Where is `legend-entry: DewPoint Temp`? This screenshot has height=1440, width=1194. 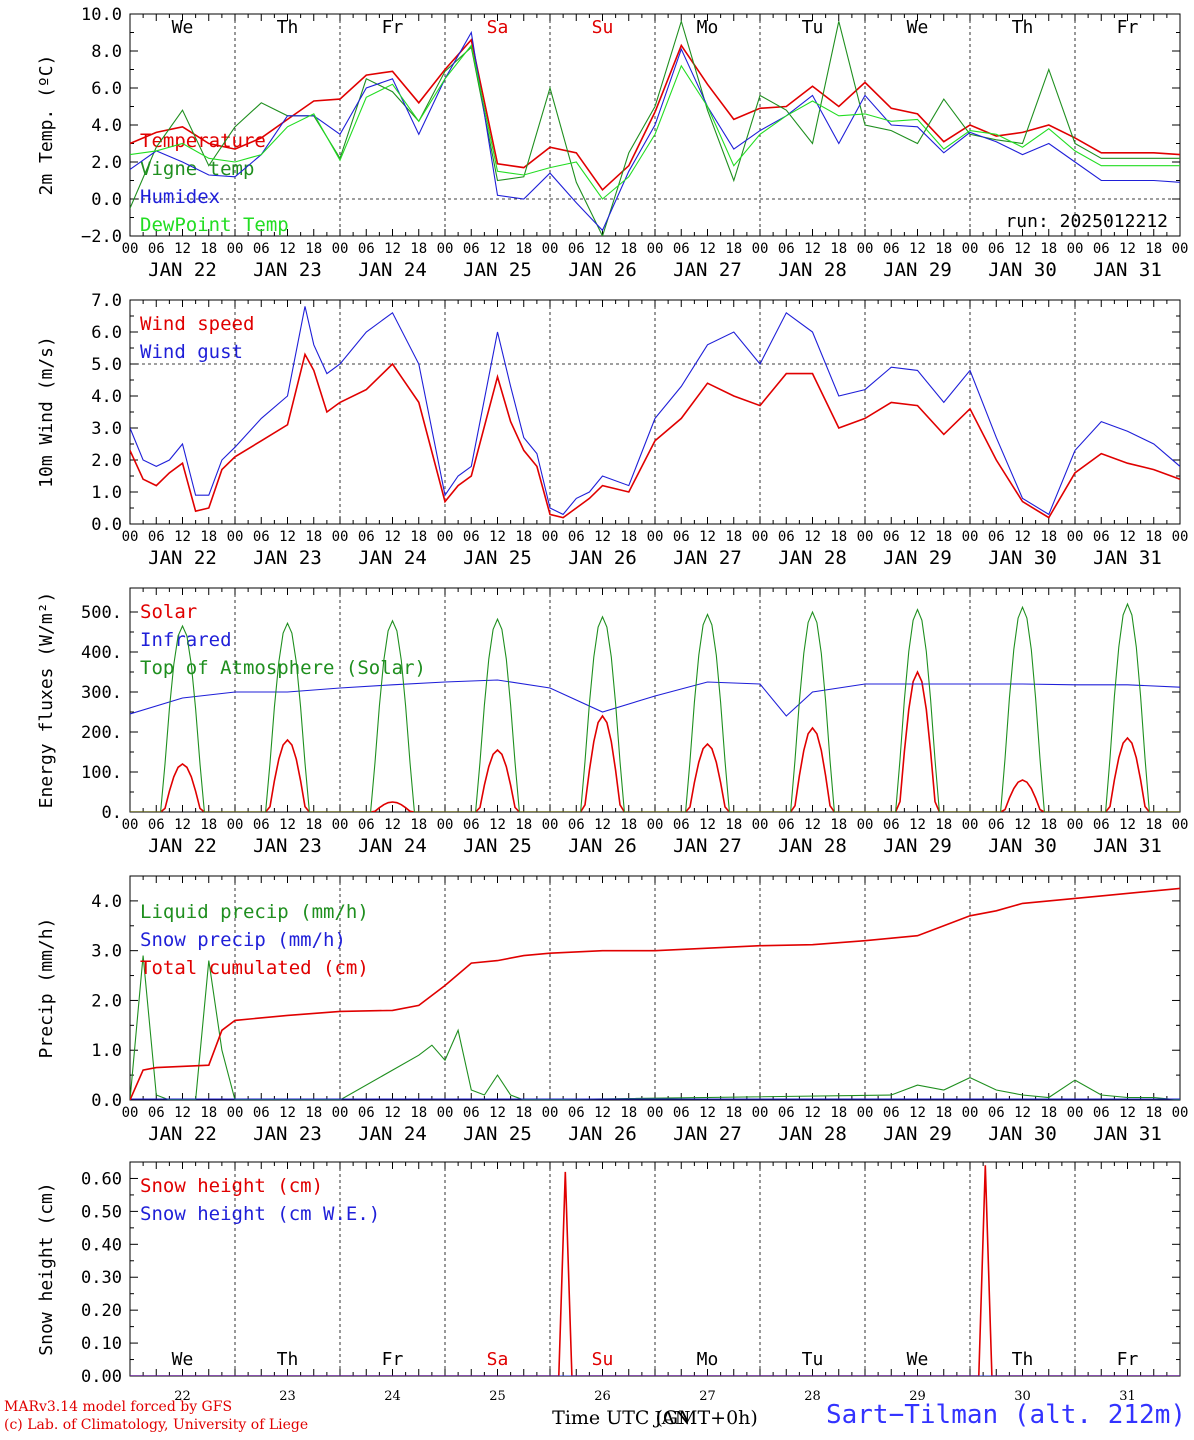
legend-entry: DewPoint Temp is located at coordinates (214, 225).